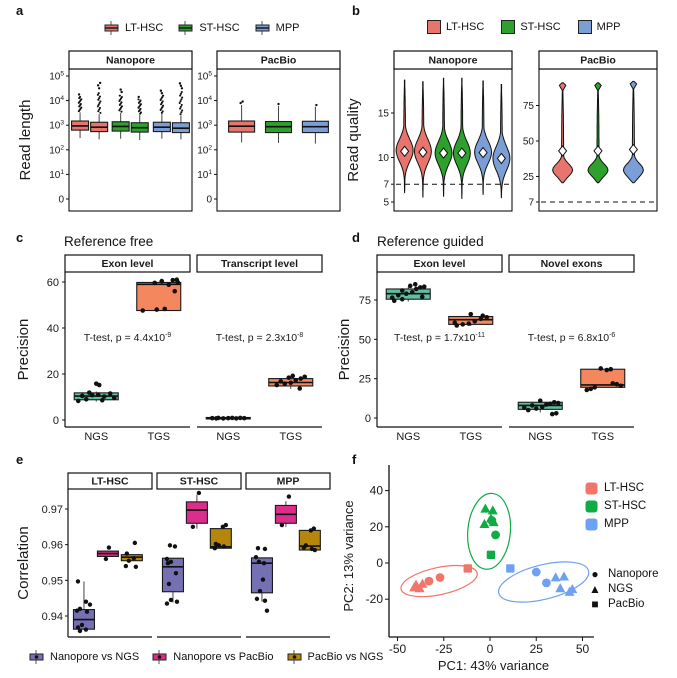  What do you see at coordinates (52, 546) in the screenshot?
I see `svg-text: 0.96` at bounding box center [52, 546].